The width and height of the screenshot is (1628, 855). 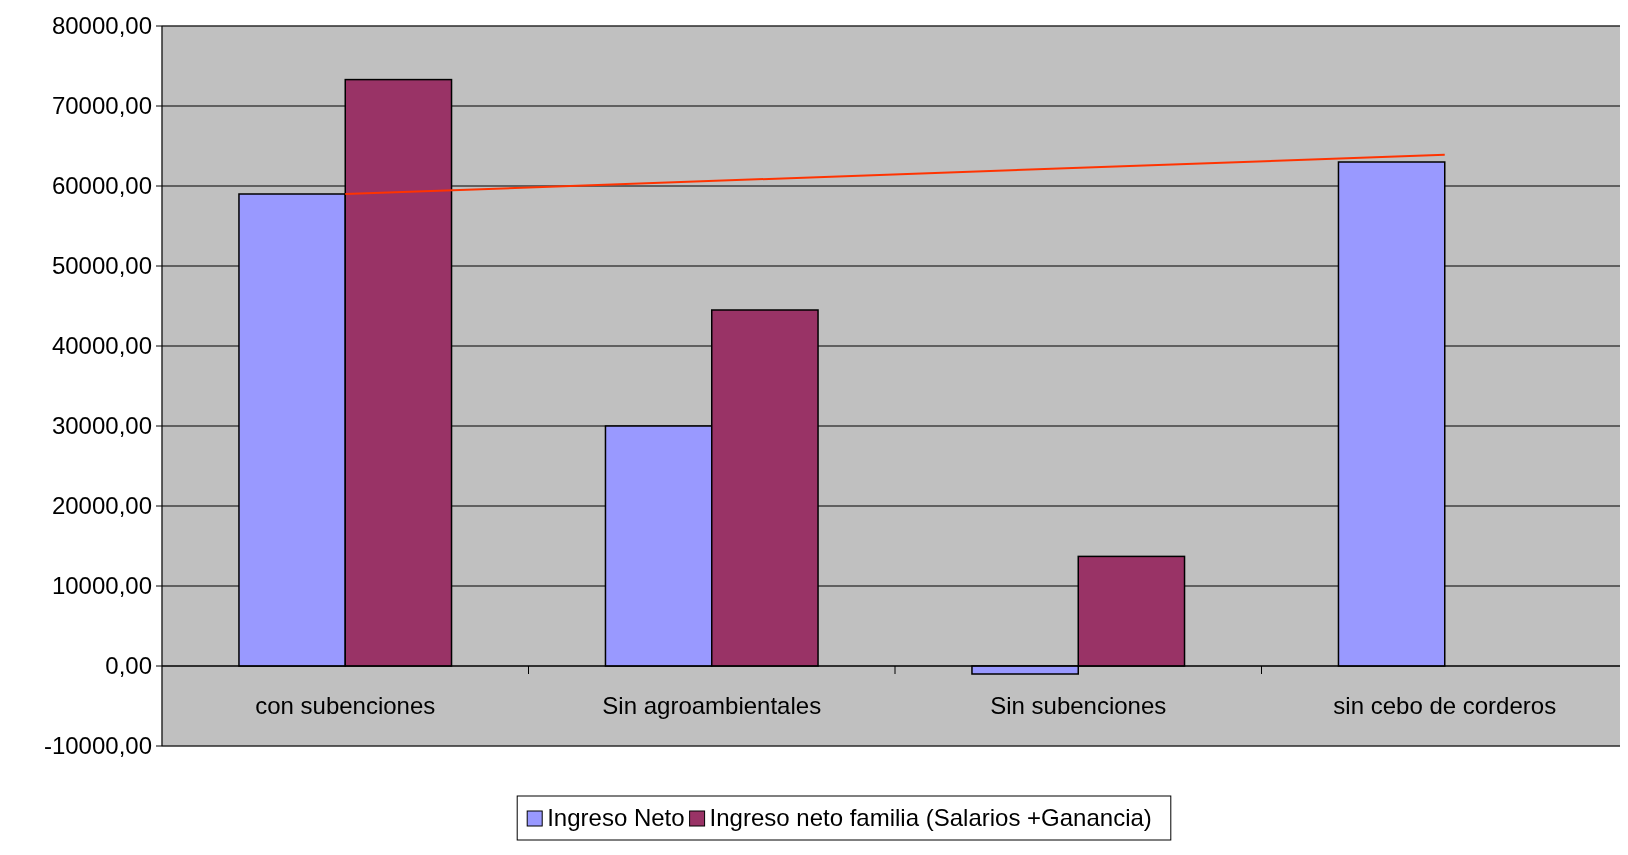 What do you see at coordinates (930, 818) in the screenshot?
I see `legend-label: Ingreso neto familia (Salarios +Ganancia)` at bounding box center [930, 818].